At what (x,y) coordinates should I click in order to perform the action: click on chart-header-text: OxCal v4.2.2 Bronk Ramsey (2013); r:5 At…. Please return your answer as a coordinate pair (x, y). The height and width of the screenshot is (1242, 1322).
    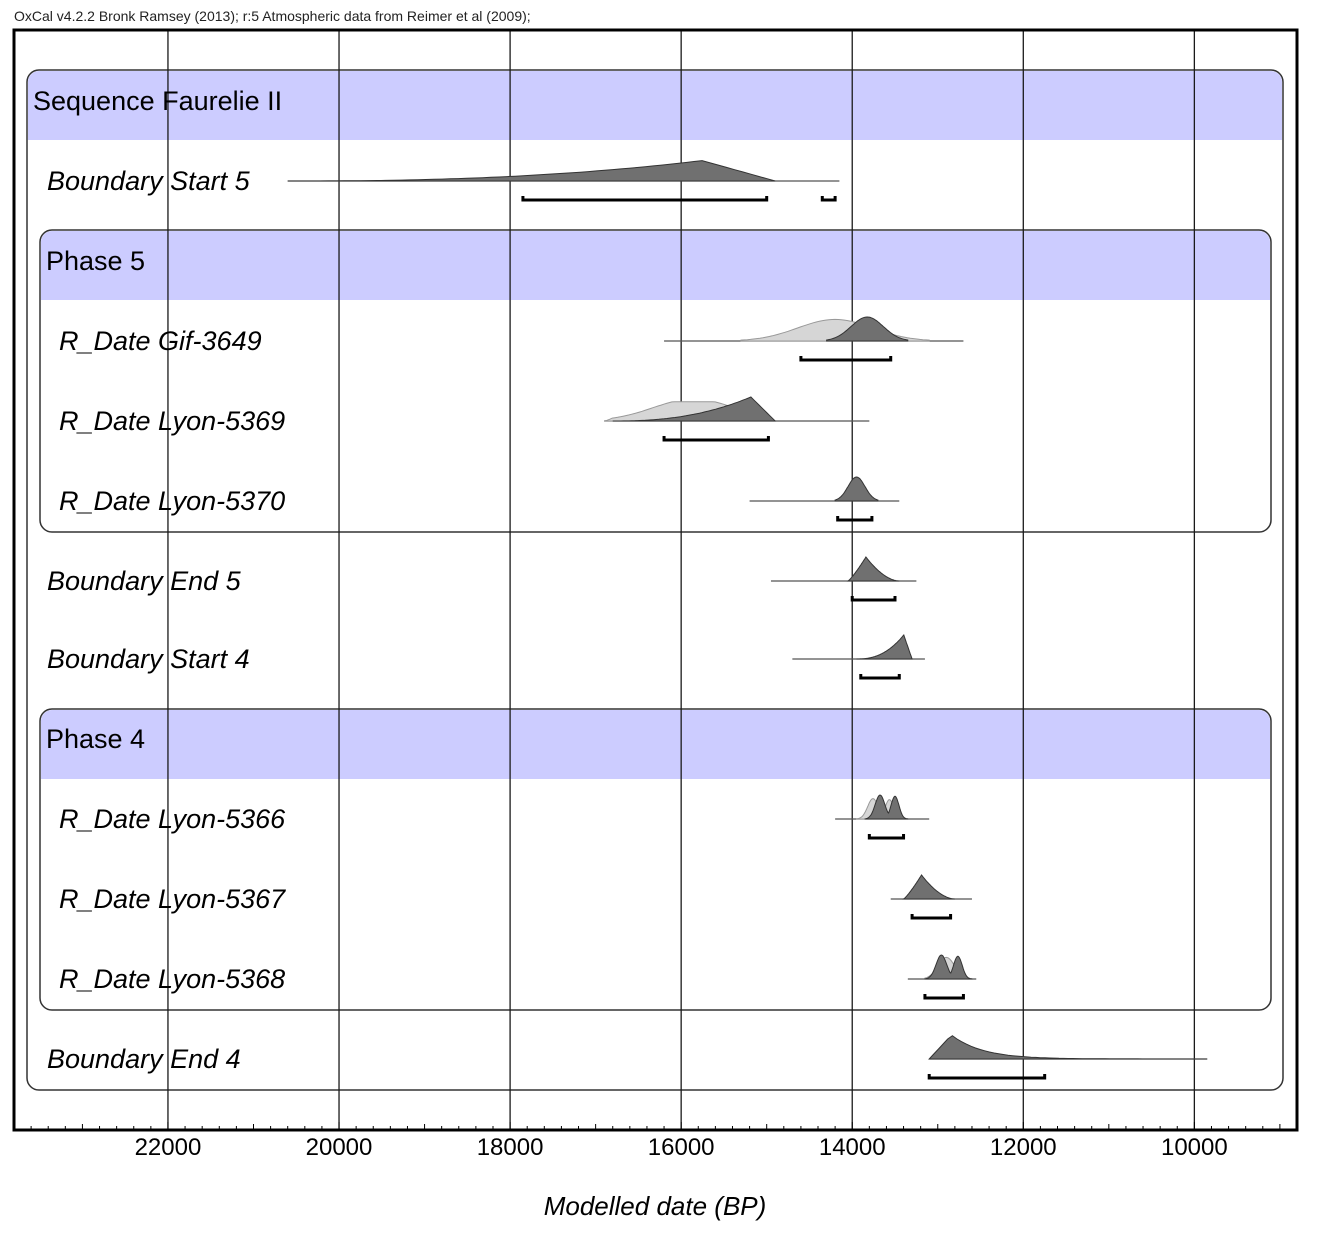
    Looking at the image, I should click on (272, 16).